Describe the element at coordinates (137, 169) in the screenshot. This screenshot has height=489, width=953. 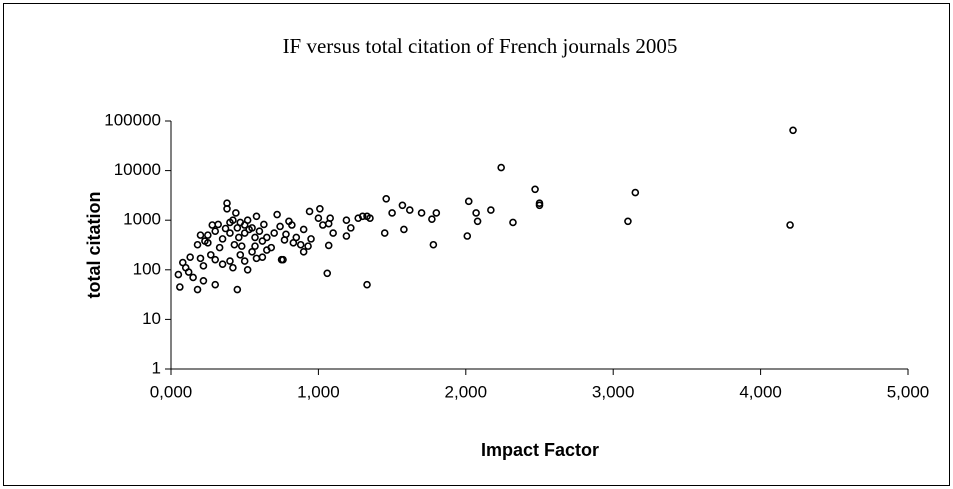
I see `y-tick-label: 10000` at that location.